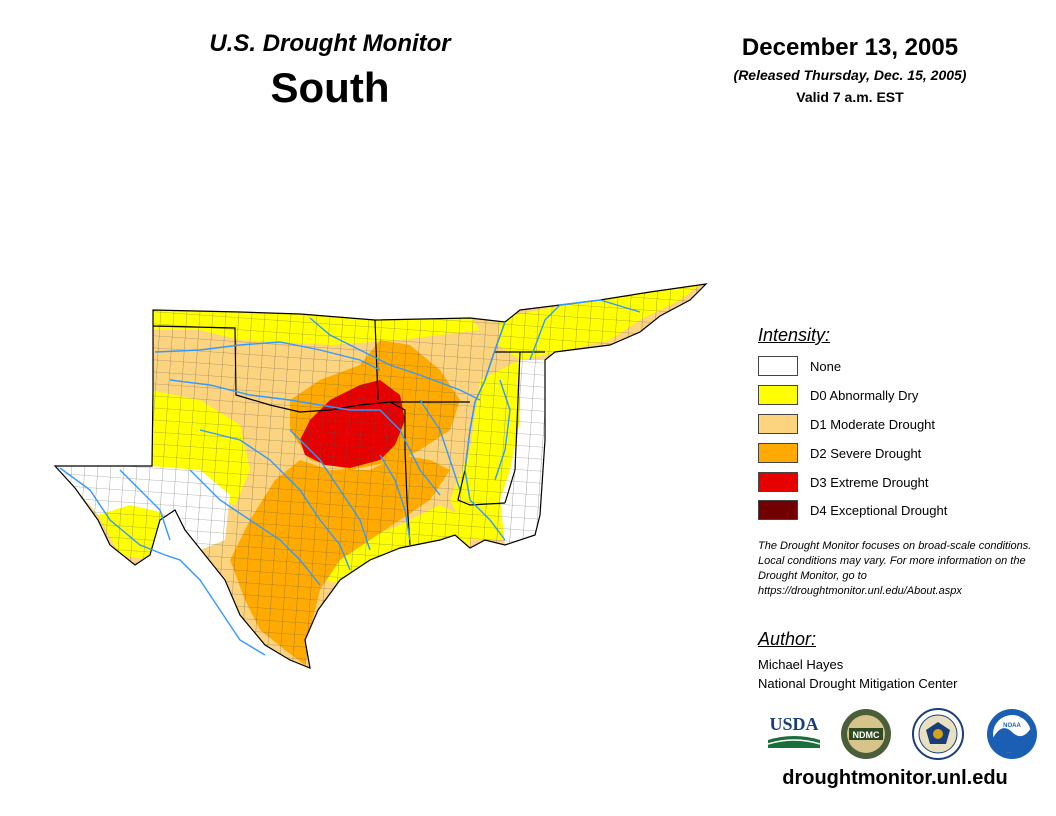 The image size is (1056, 816). I want to click on map-subtitle: U.S. Drought Monitor, so click(330, 43).